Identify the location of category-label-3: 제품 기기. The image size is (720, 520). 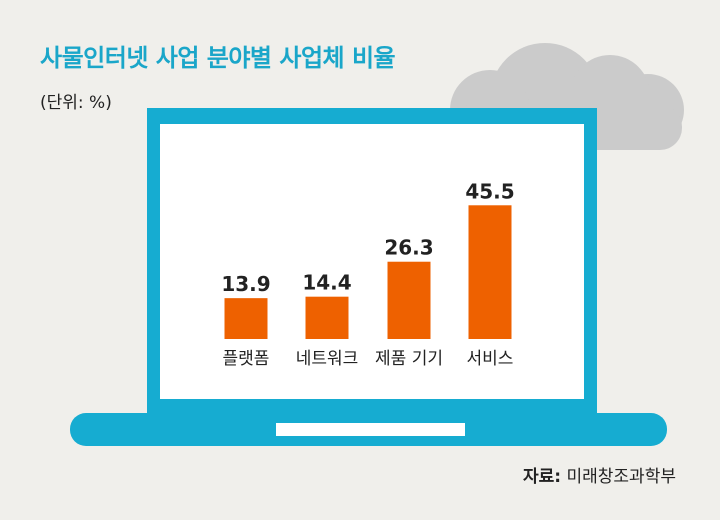
(409, 359).